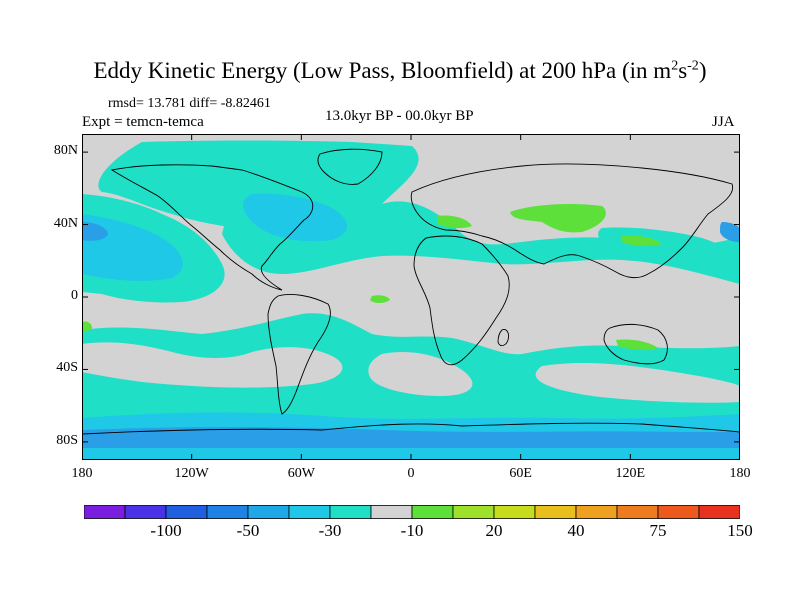 The width and height of the screenshot is (800, 600). Describe the element at coordinates (558, 218) in the screenshot. I see `field-green-central-asia` at that location.